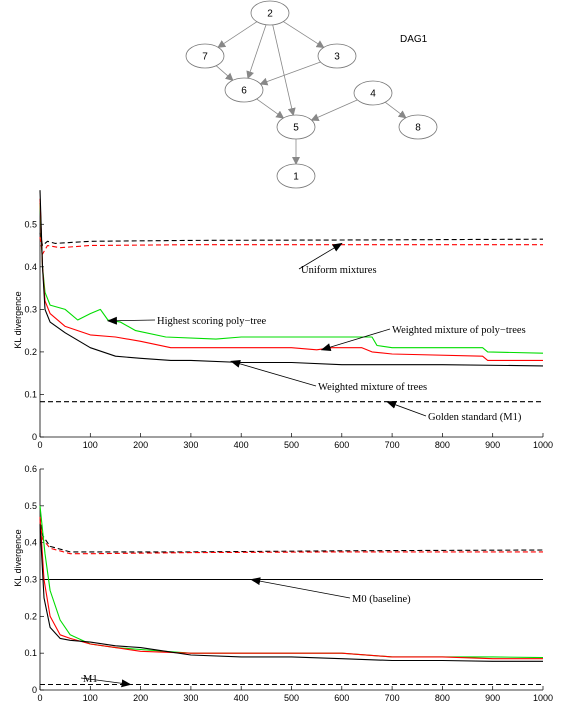 Image resolution: width=568 pixels, height=707 pixels. I want to click on annotation: M1, so click(106, 681).